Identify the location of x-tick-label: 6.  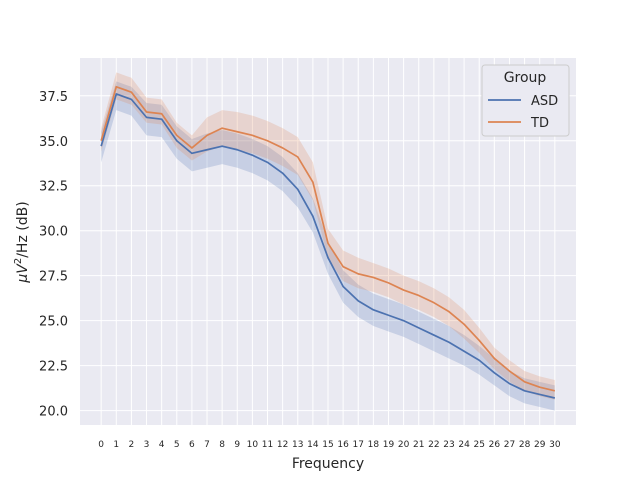
(192, 445).